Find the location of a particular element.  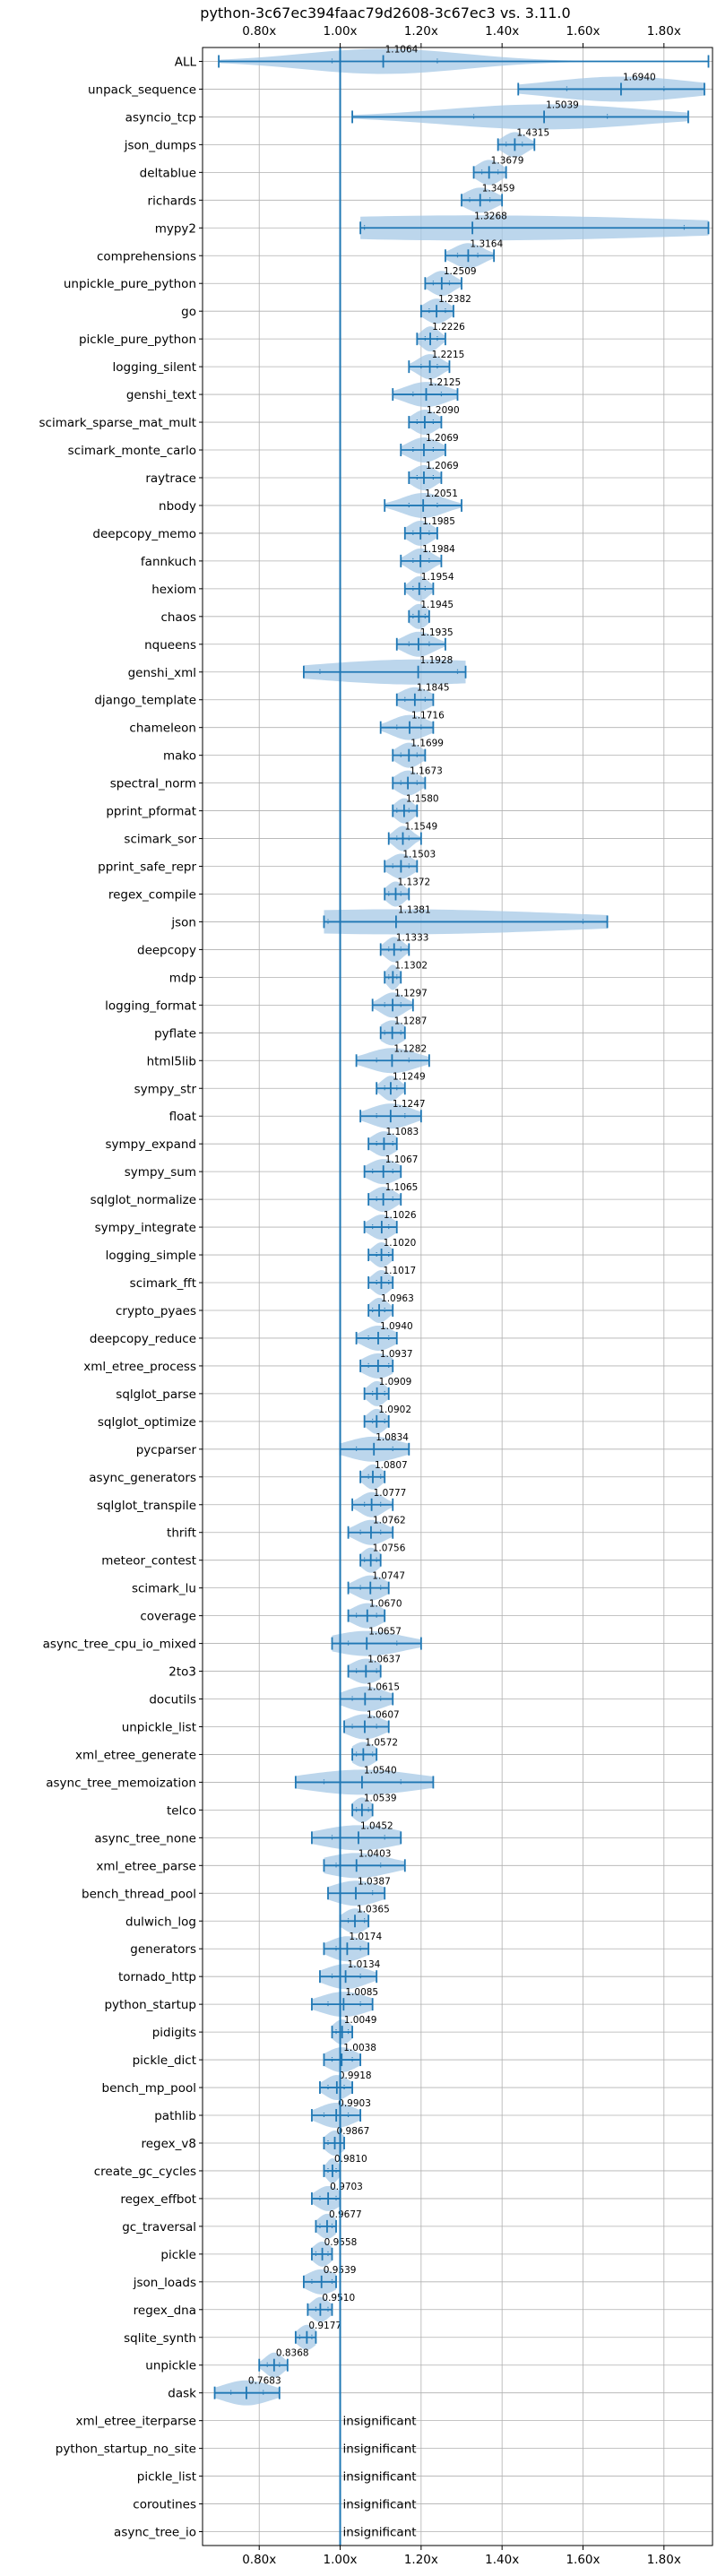

x-tick-label-bottom: 1.00x is located at coordinates (341, 2560).